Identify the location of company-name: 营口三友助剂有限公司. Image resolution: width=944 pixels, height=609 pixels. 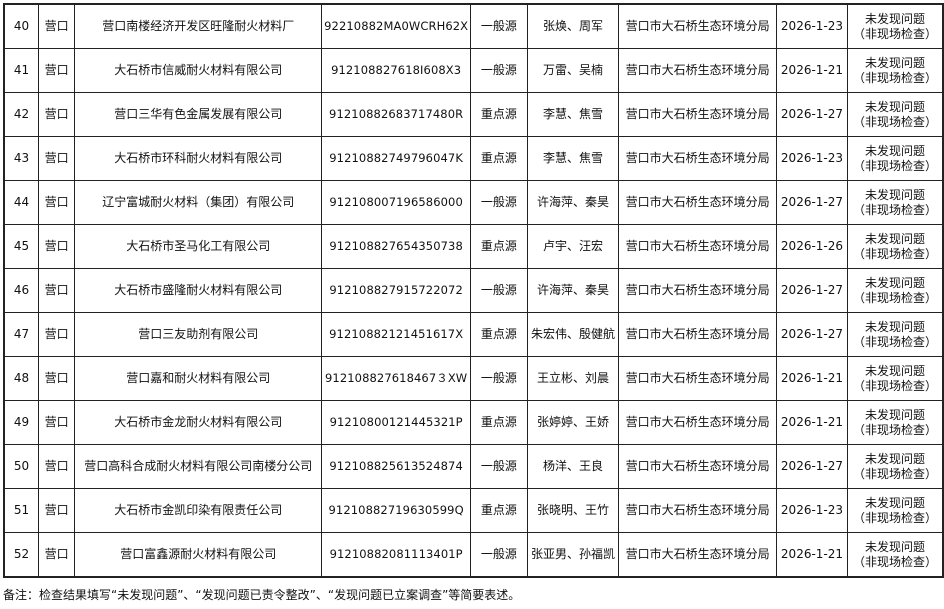
(198, 334).